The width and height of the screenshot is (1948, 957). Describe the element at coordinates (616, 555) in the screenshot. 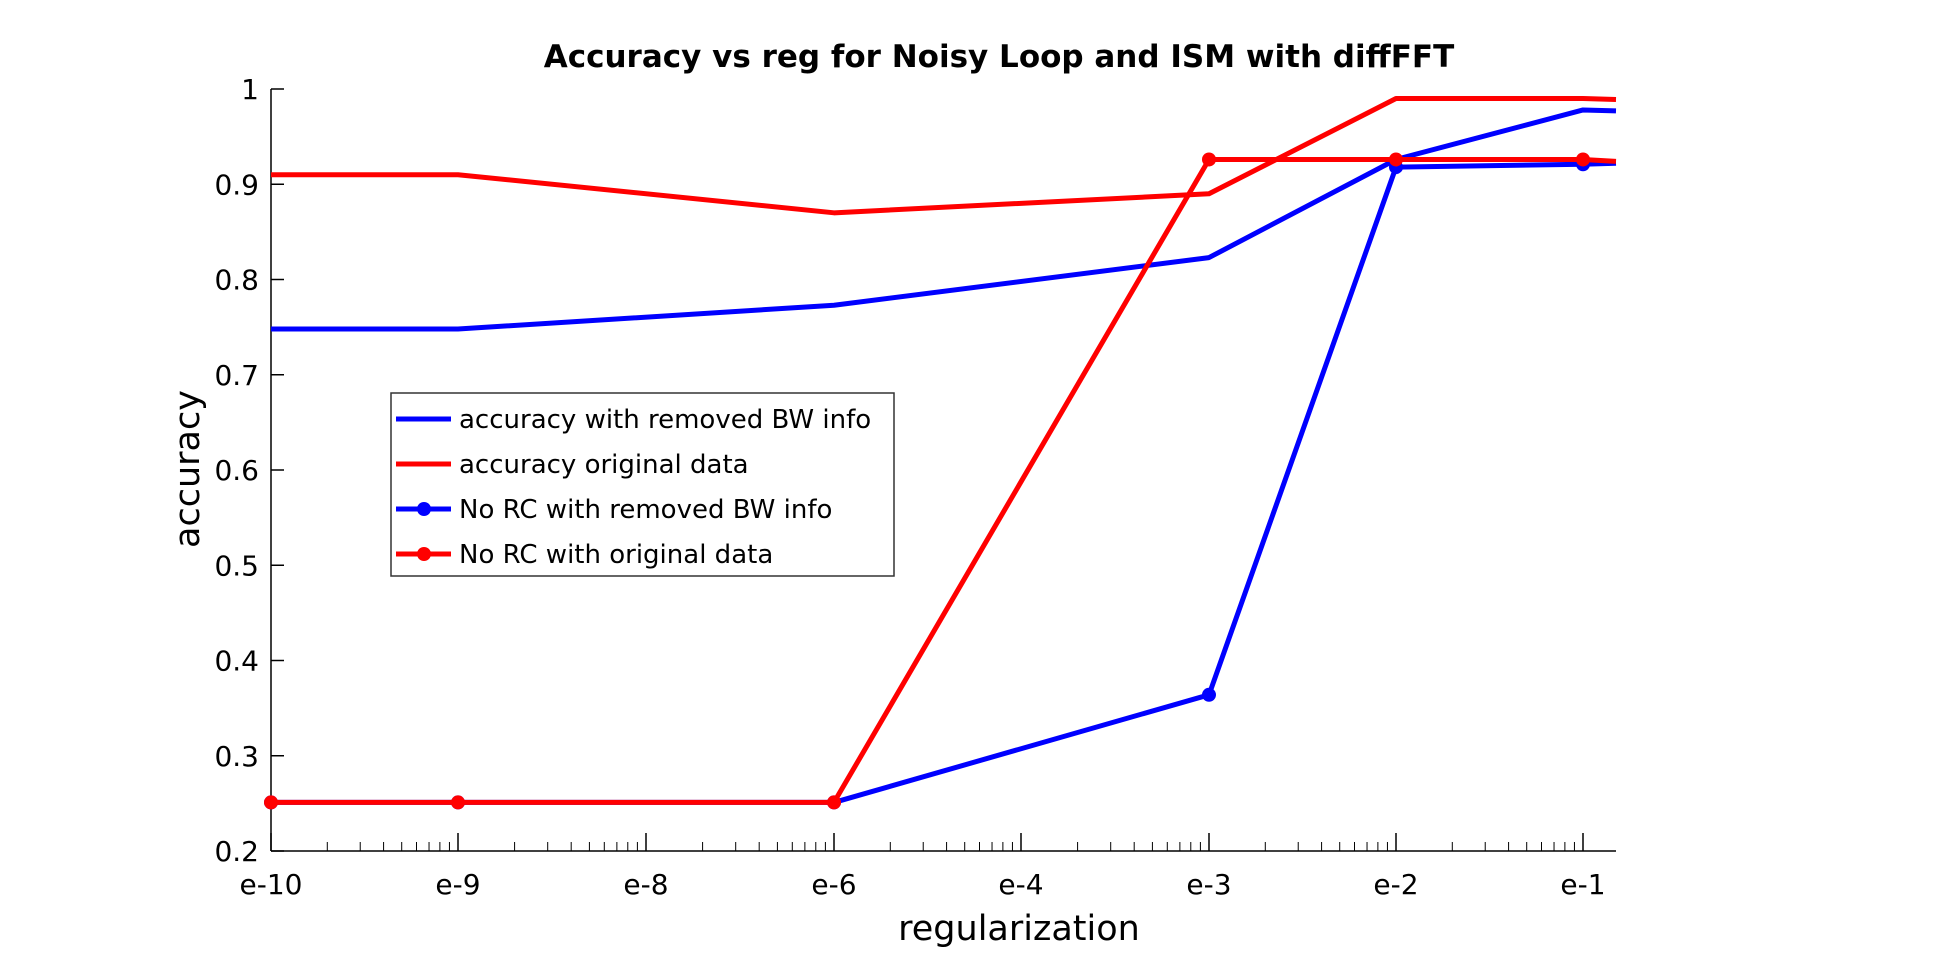

I see `legend-label: No RC with original data` at that location.